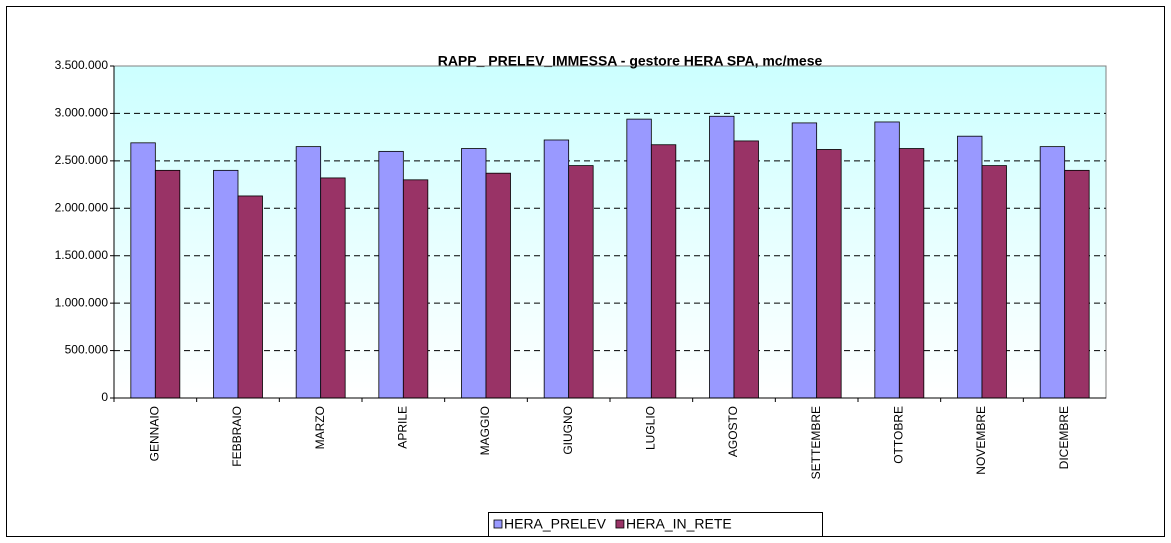  I want to click on legend-label: HERA_PRELEV, so click(555, 524).